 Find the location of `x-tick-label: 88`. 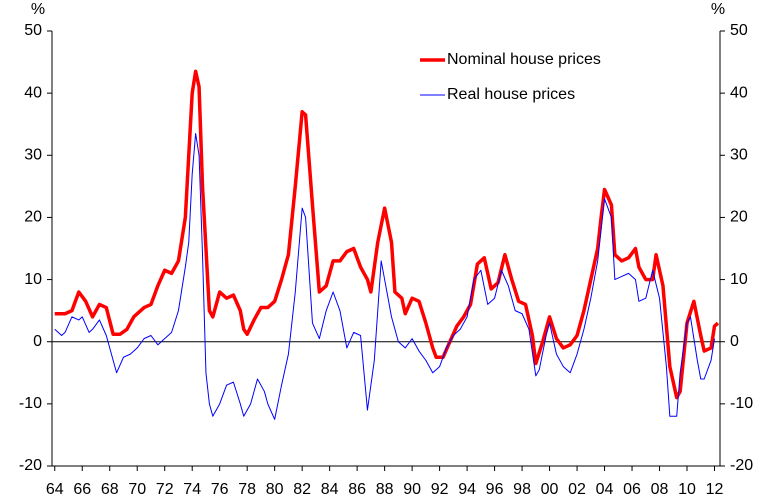

x-tick-label: 88 is located at coordinates (385, 489).